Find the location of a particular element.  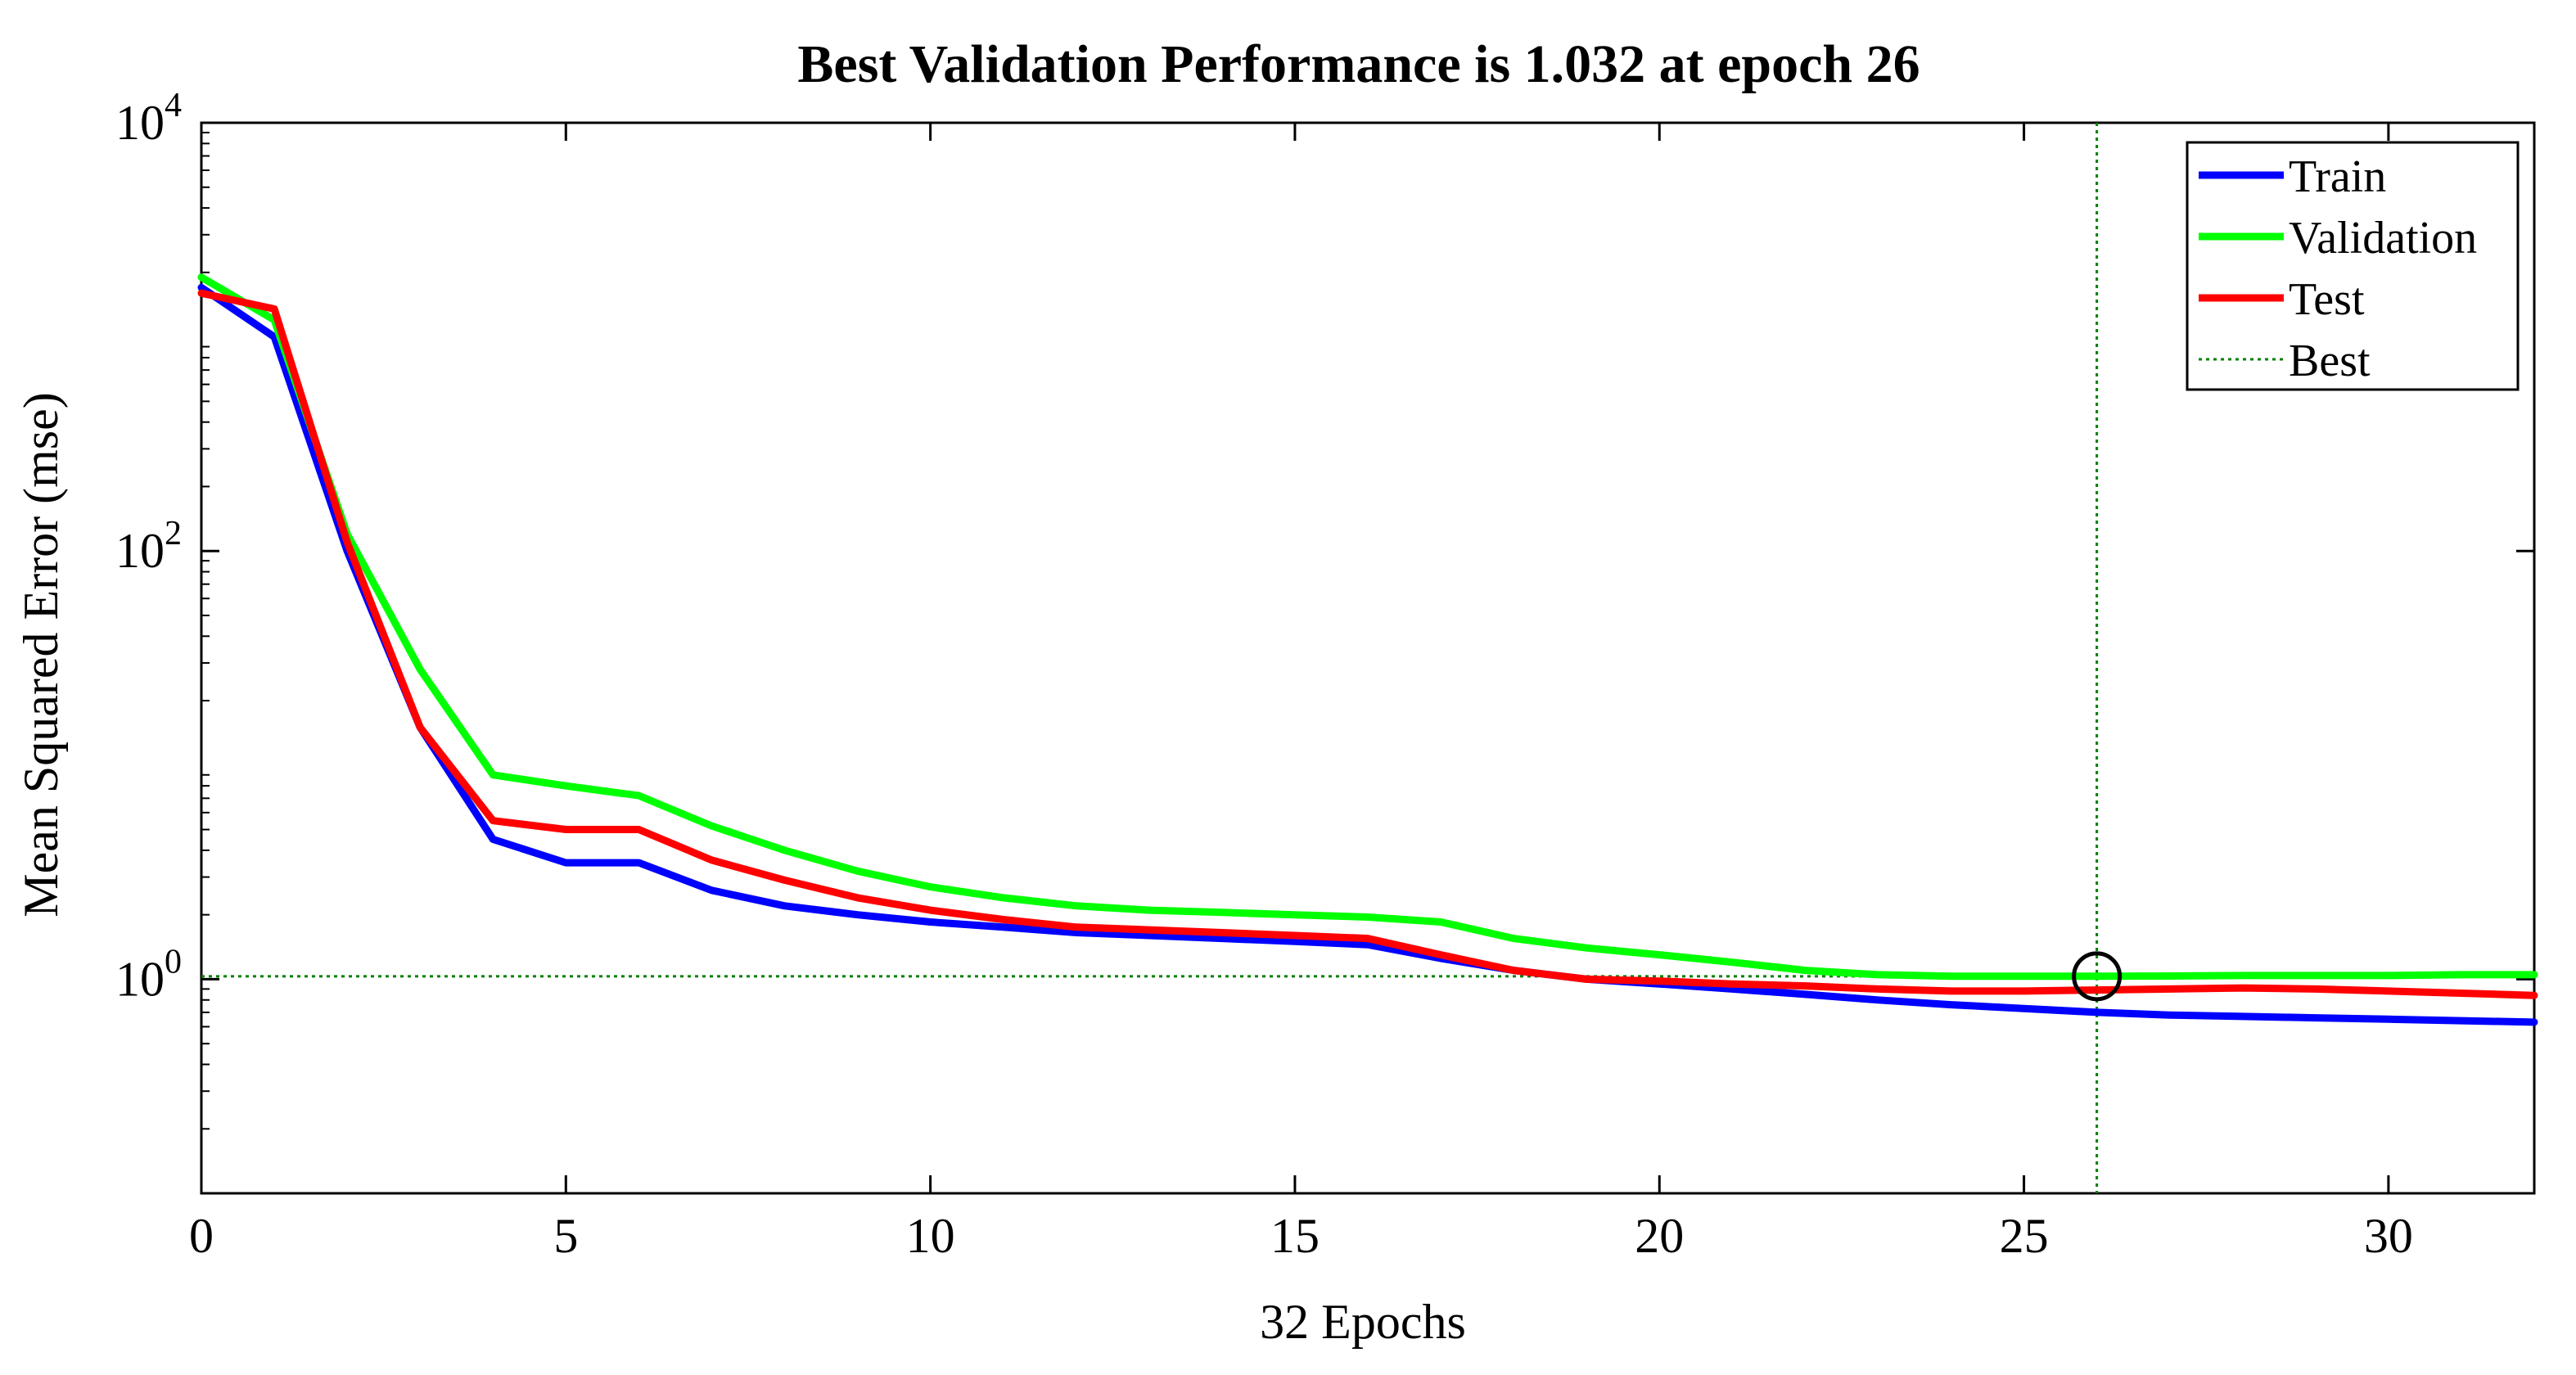

x-tick-label: 15 is located at coordinates (1295, 1236).